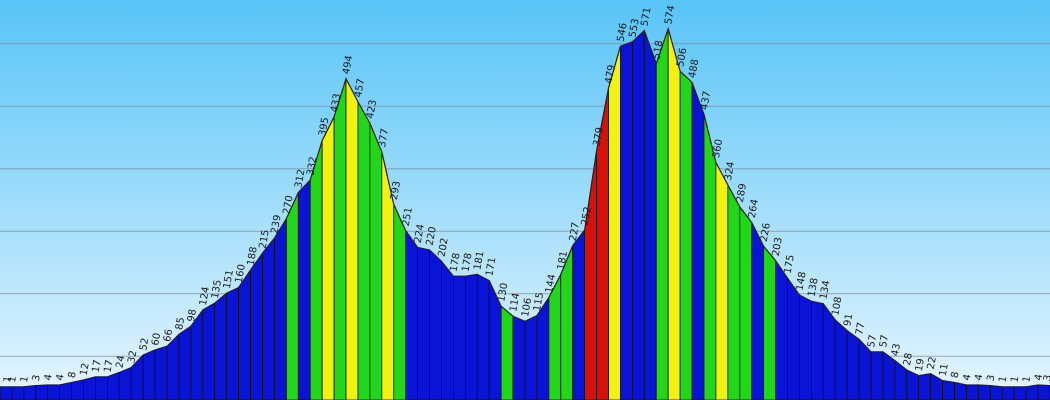 The height and width of the screenshot is (400, 1050). I want to click on value-label: 175, so click(790, 264).